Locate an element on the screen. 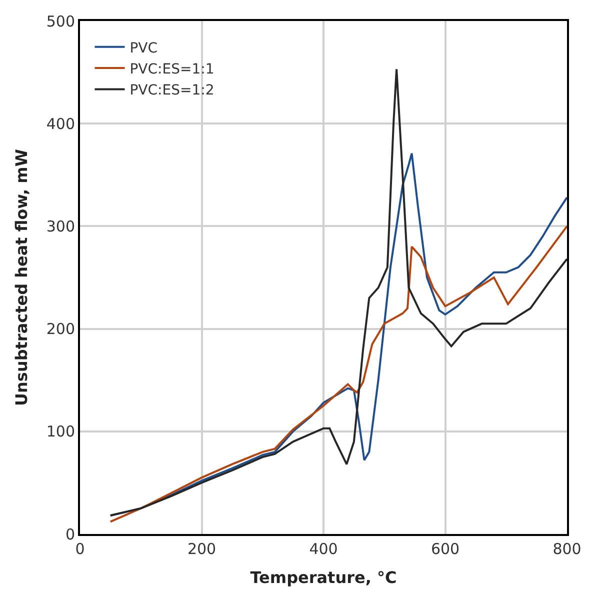  y-tick-label: 500 is located at coordinates (60, 21).